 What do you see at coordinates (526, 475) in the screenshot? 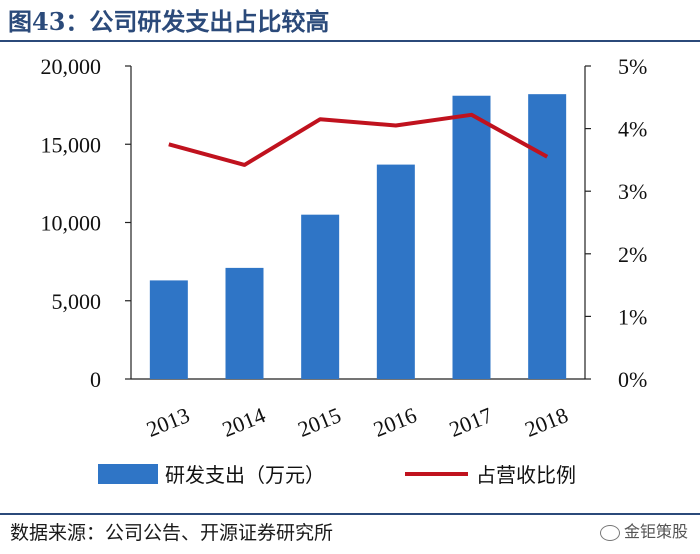
I see `legend-line-label: 占营收比例` at bounding box center [526, 475].